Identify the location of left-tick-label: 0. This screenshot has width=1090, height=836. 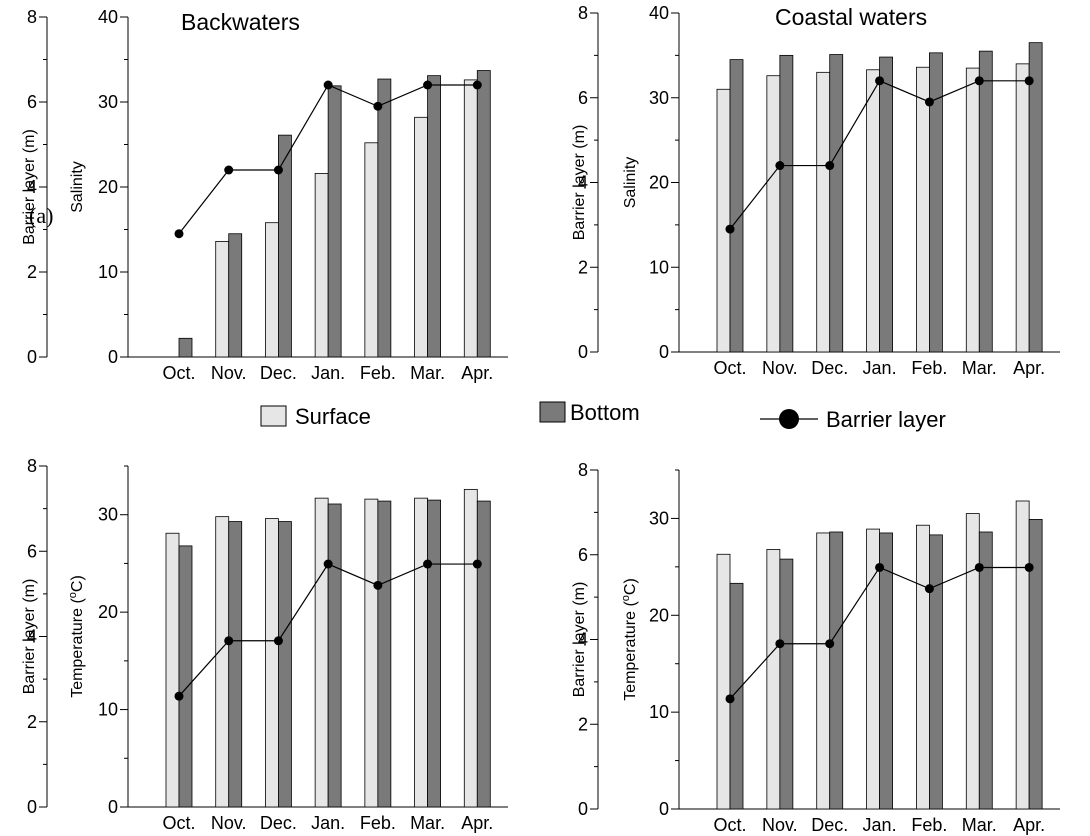
(583, 352).